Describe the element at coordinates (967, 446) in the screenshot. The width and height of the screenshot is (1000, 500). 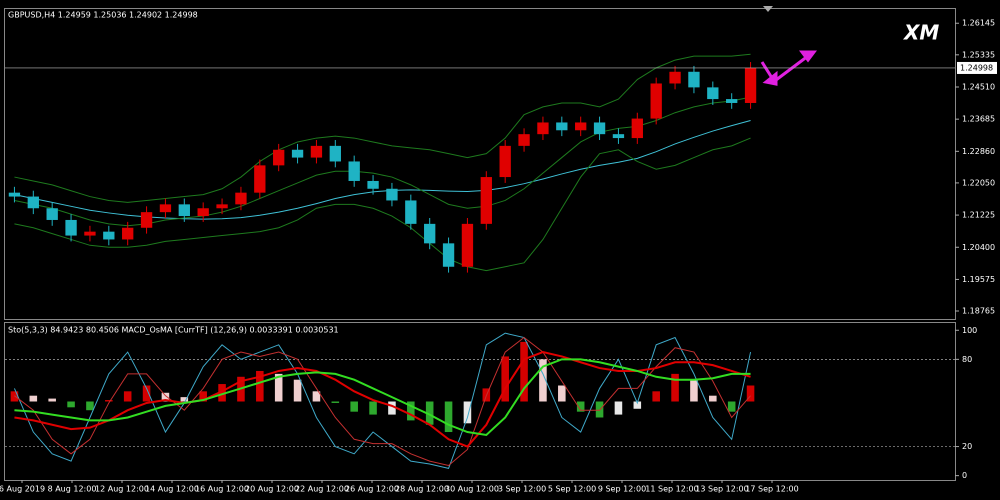
I see `y-tick-label: 20` at that location.